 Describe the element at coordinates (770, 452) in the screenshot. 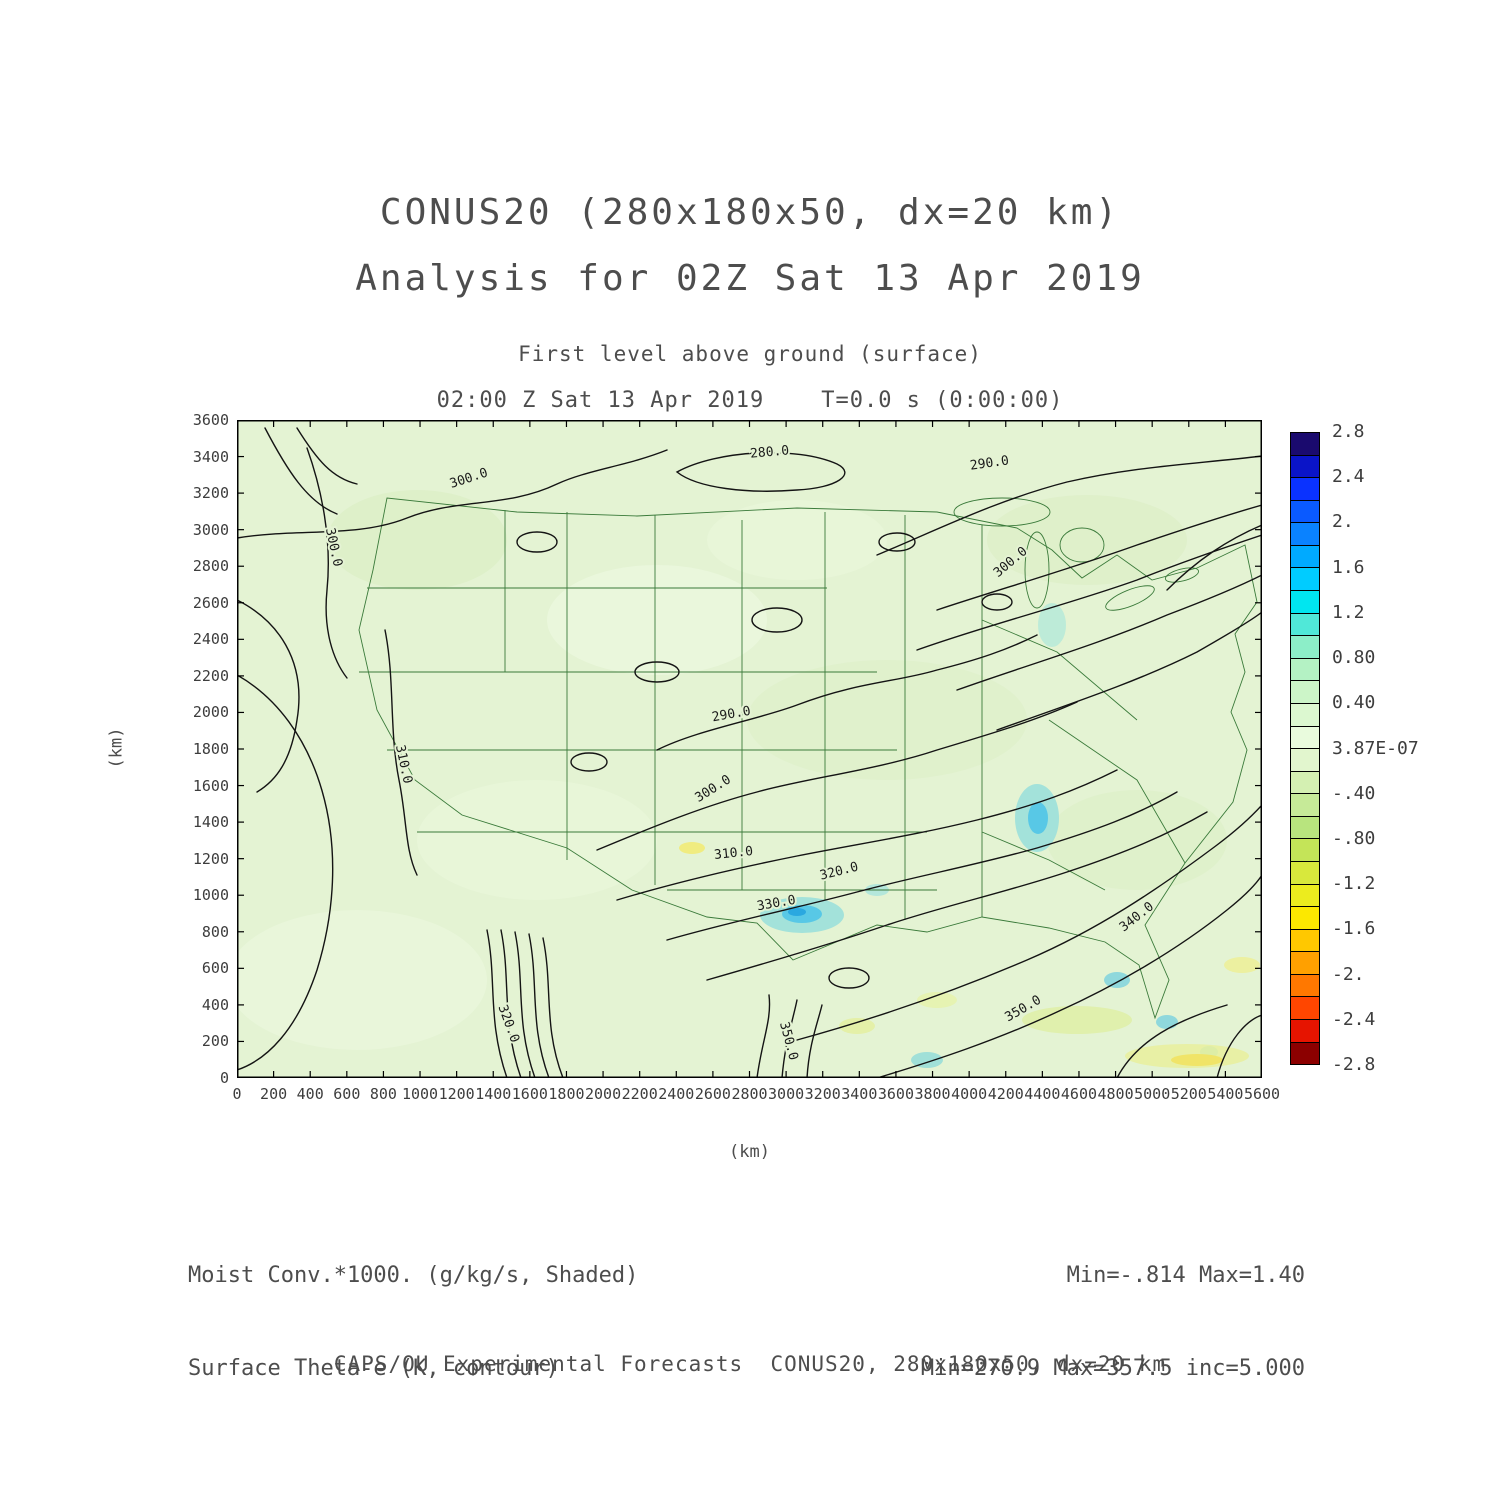

I see `contour-label: 280.0` at that location.